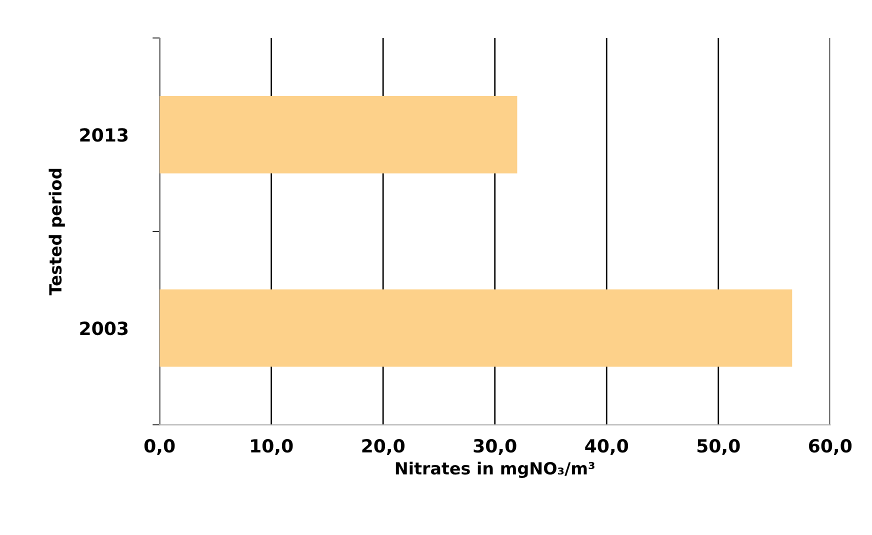 The image size is (872, 535). Describe the element at coordinates (719, 447) in the screenshot. I see `x-tick-label: 50,0` at that location.